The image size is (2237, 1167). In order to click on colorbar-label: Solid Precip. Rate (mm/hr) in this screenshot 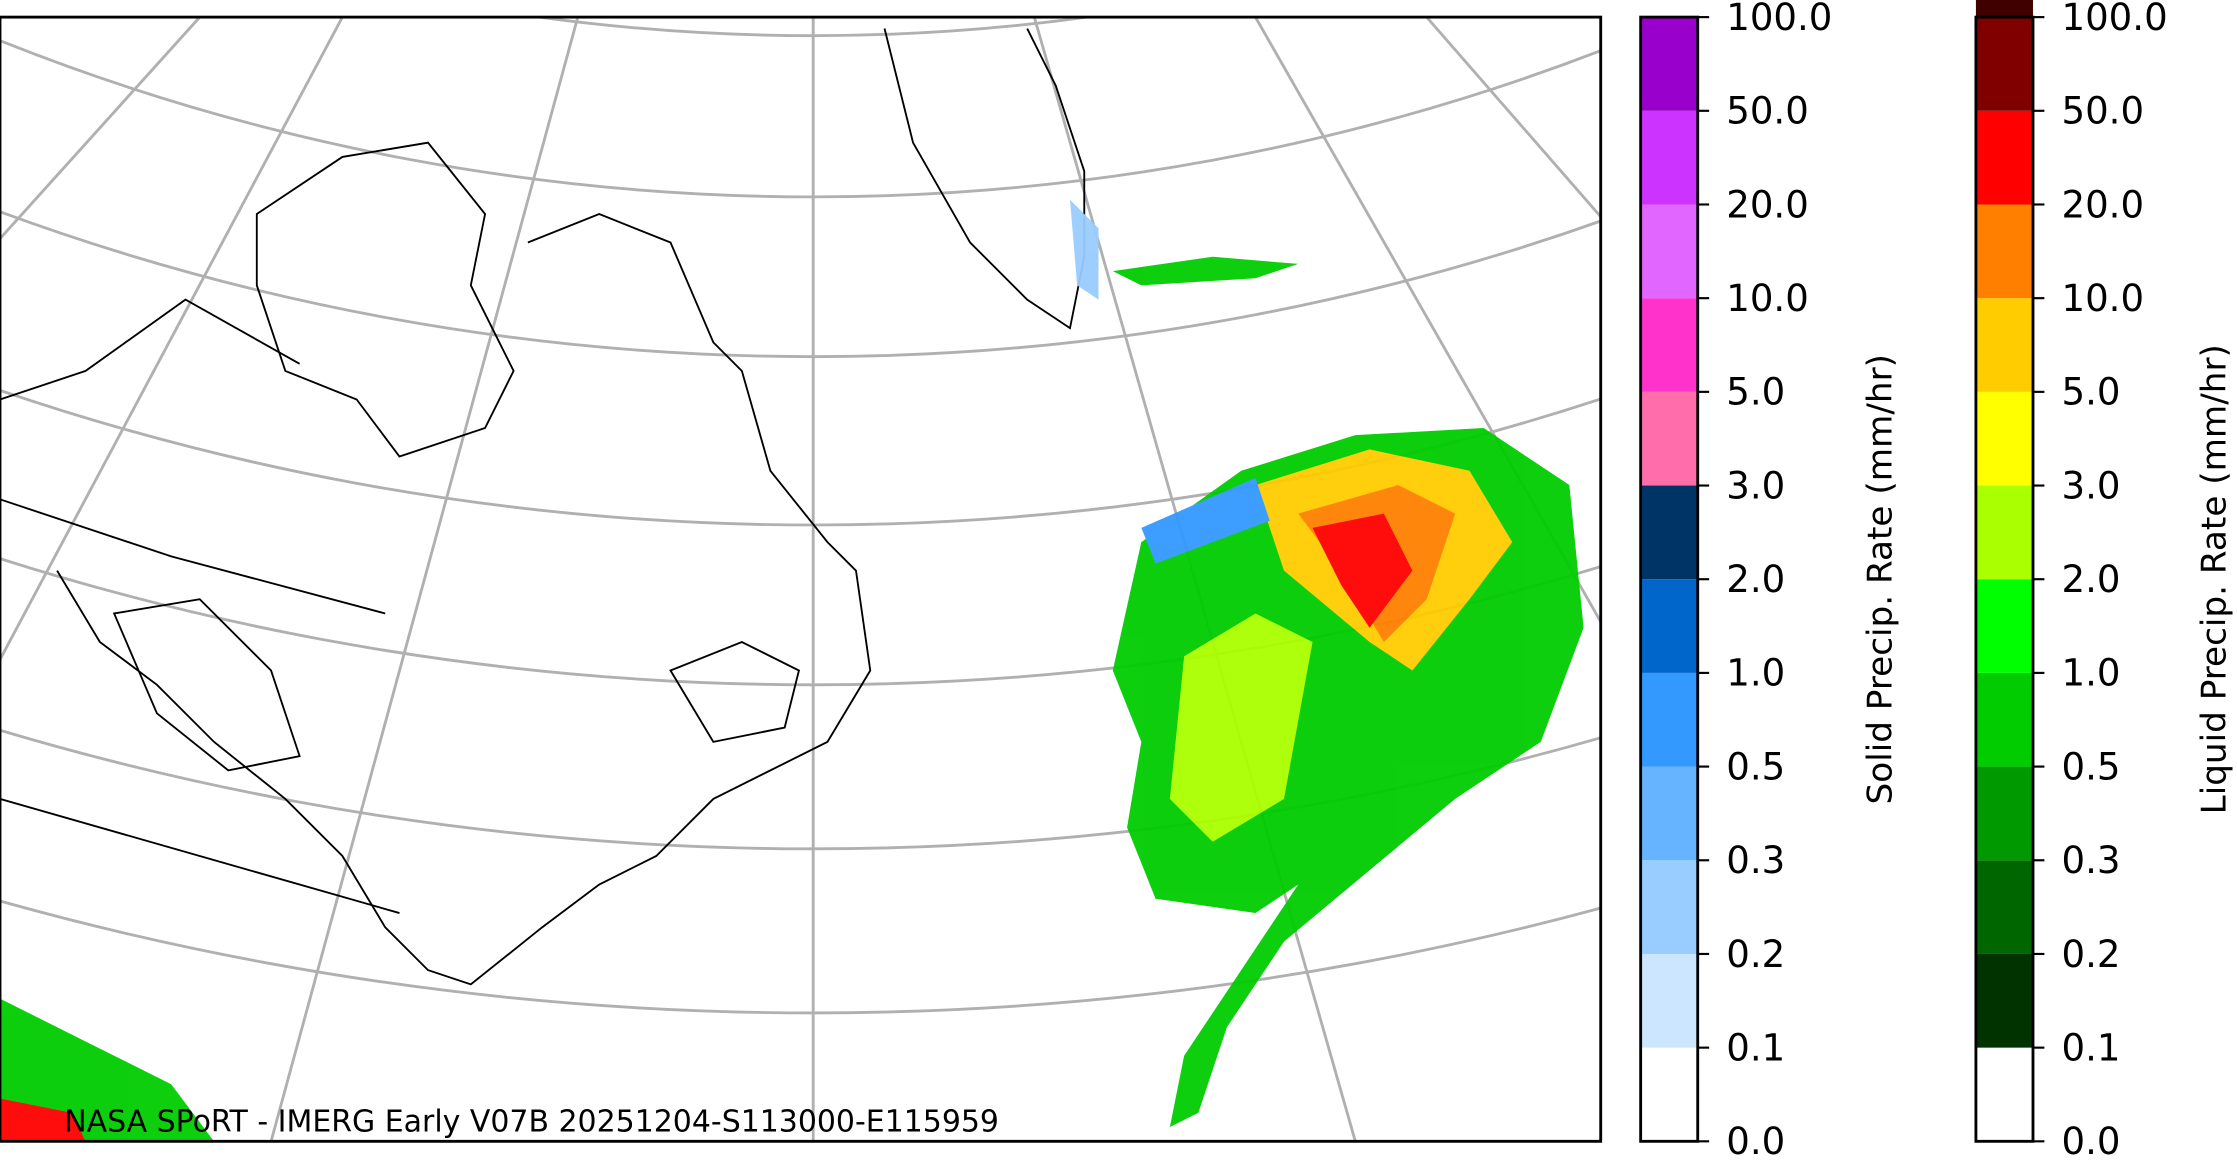, I will do `click(1881, 579)`.